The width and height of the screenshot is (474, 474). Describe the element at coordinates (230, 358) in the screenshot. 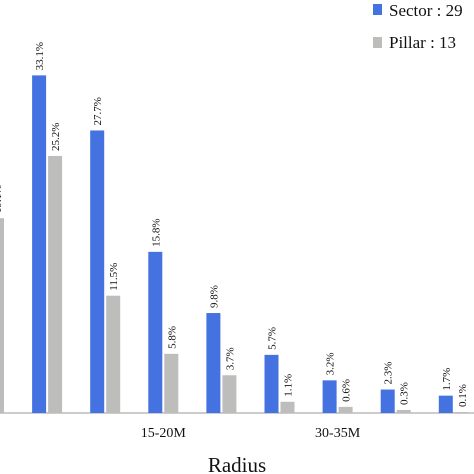

I see `data-label-pillar-20-25m: 3.7%` at that location.